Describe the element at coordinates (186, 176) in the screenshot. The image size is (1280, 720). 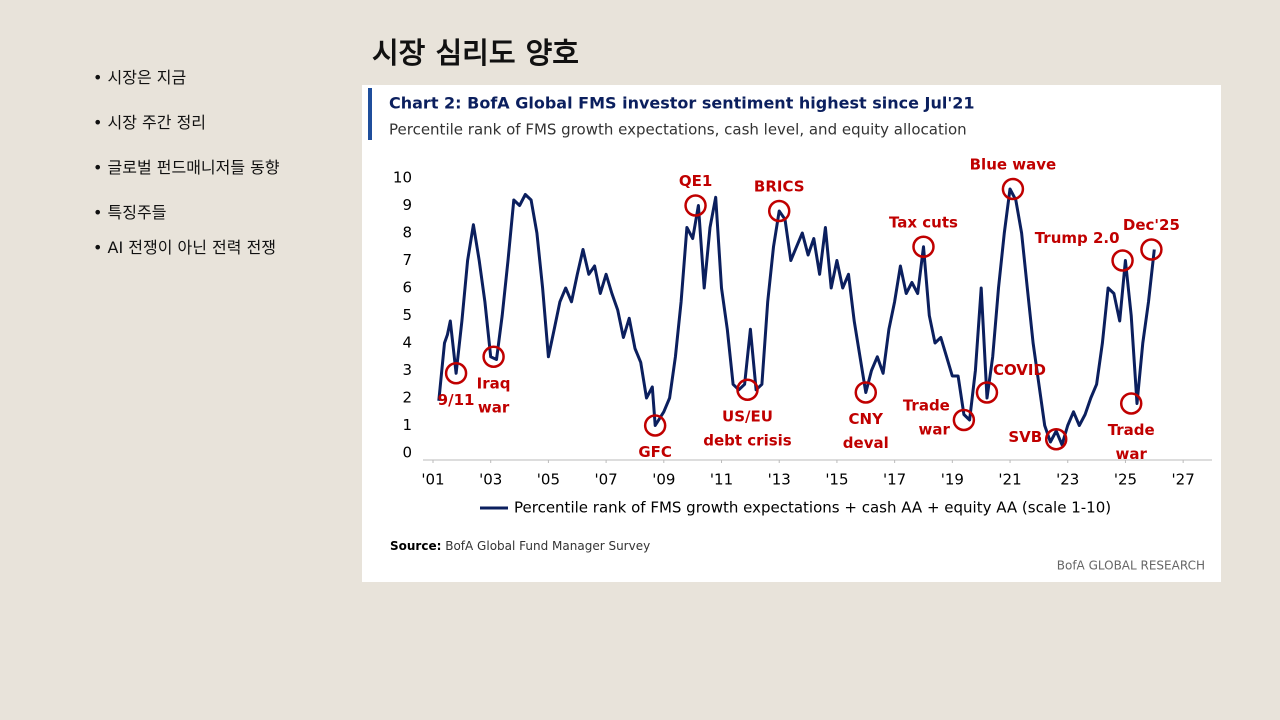
I see `bullet: 글로벌 펀드매니저들 동향` at that location.